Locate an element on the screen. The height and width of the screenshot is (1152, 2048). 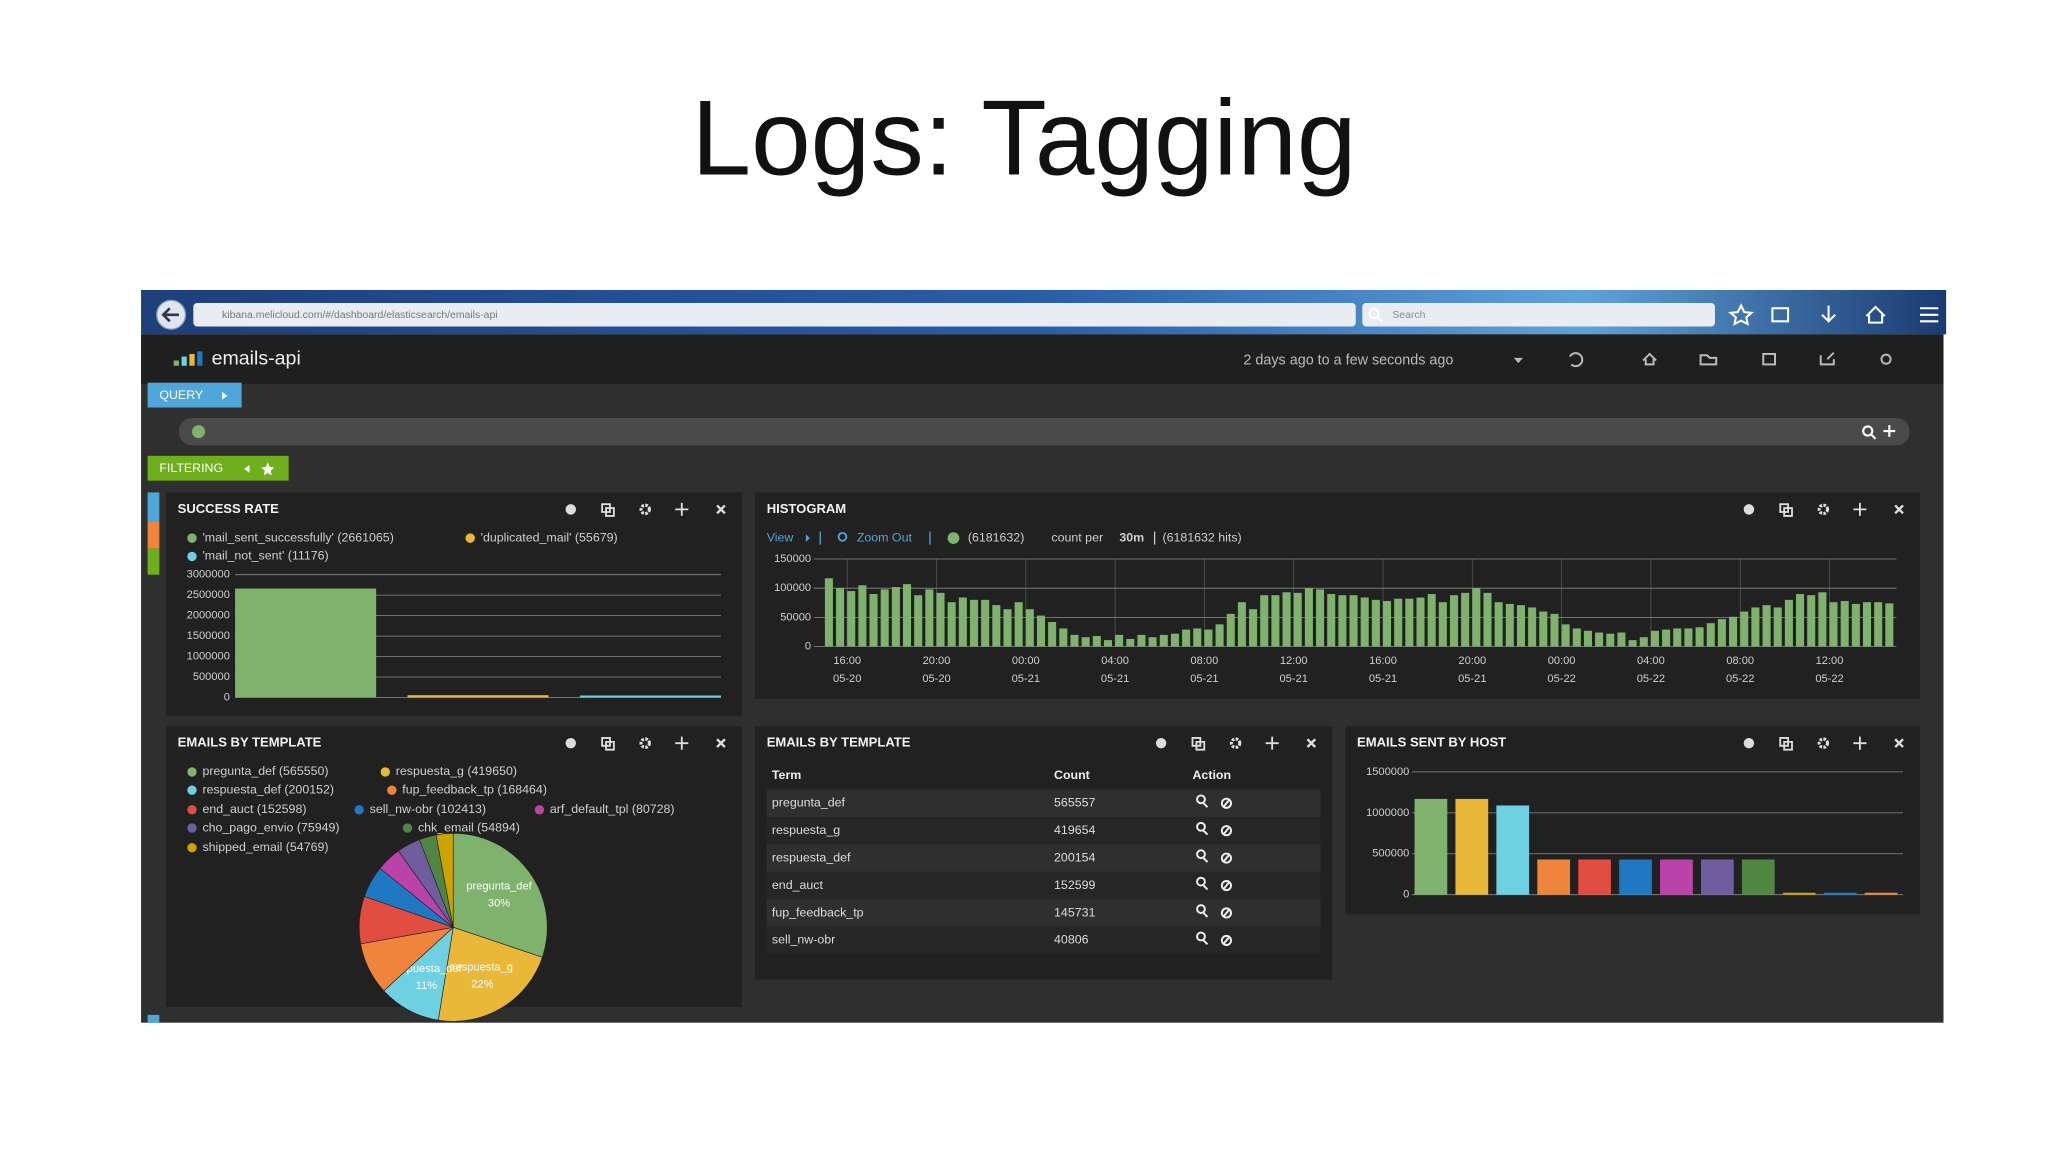
count-cell: 152599 is located at coordinates (1074, 885).